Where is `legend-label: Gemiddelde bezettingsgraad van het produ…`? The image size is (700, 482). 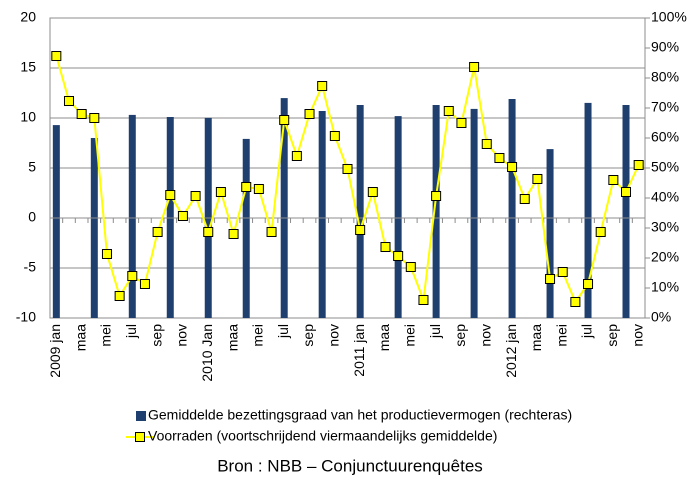
legend-label: Gemiddelde bezettingsgraad van het produ… is located at coordinates (360, 415).